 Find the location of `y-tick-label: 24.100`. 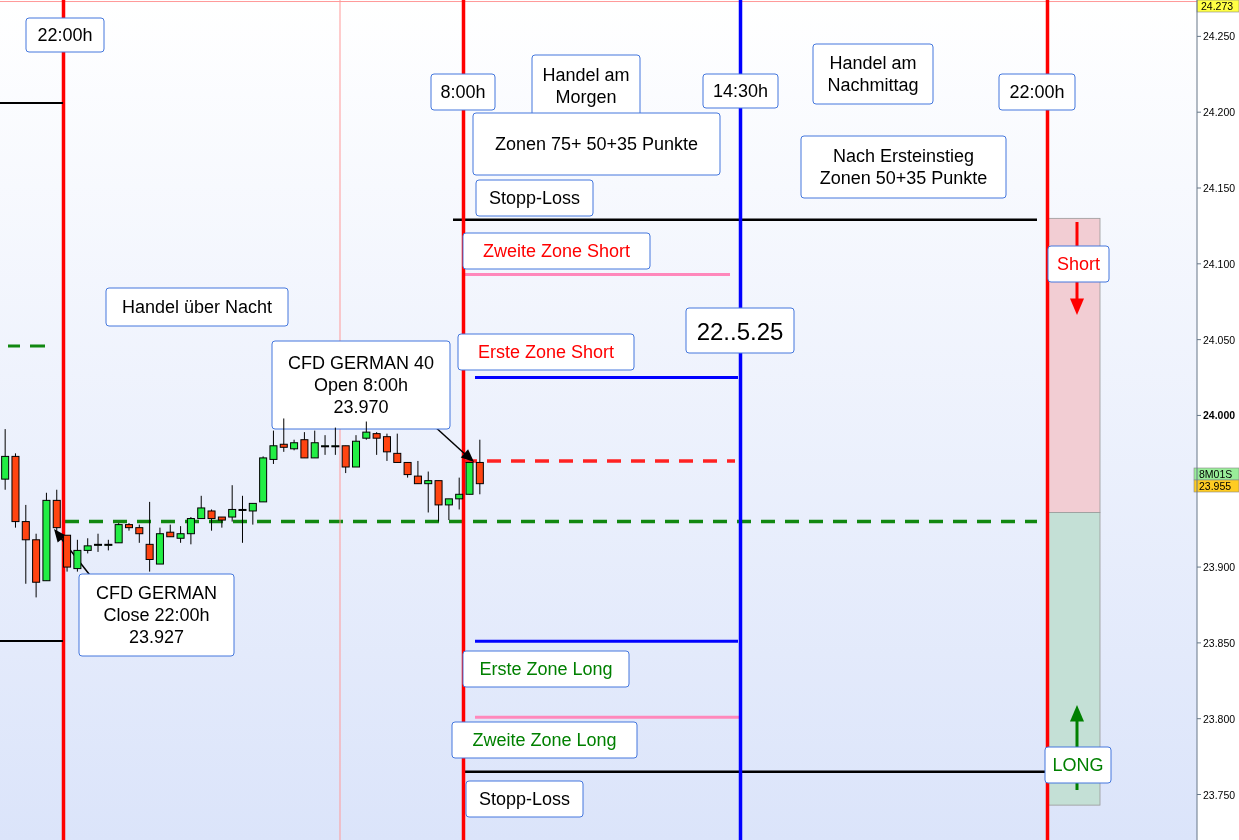

y-tick-label: 24.100 is located at coordinates (1219, 263).